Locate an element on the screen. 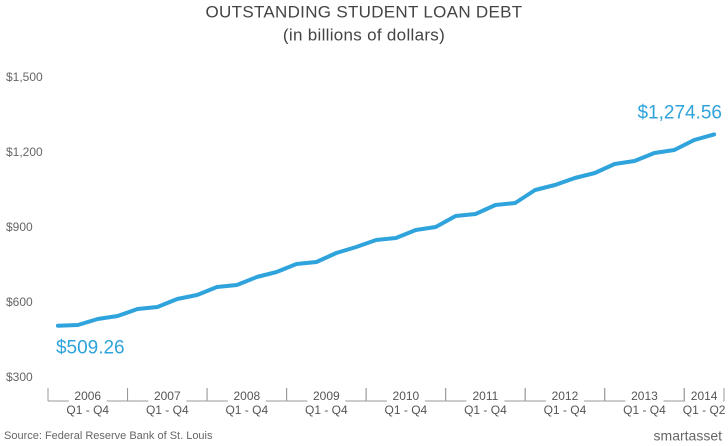 This screenshot has width=728, height=446. value-label: $1,274.56 is located at coordinates (679, 112).